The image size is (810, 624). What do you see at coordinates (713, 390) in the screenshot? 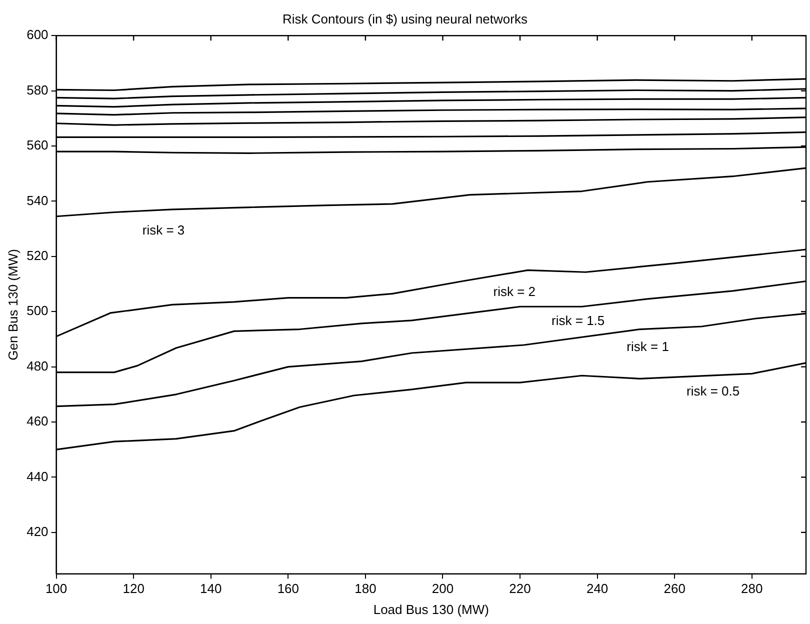
I see `series-label: risk = 0.5` at bounding box center [713, 390].